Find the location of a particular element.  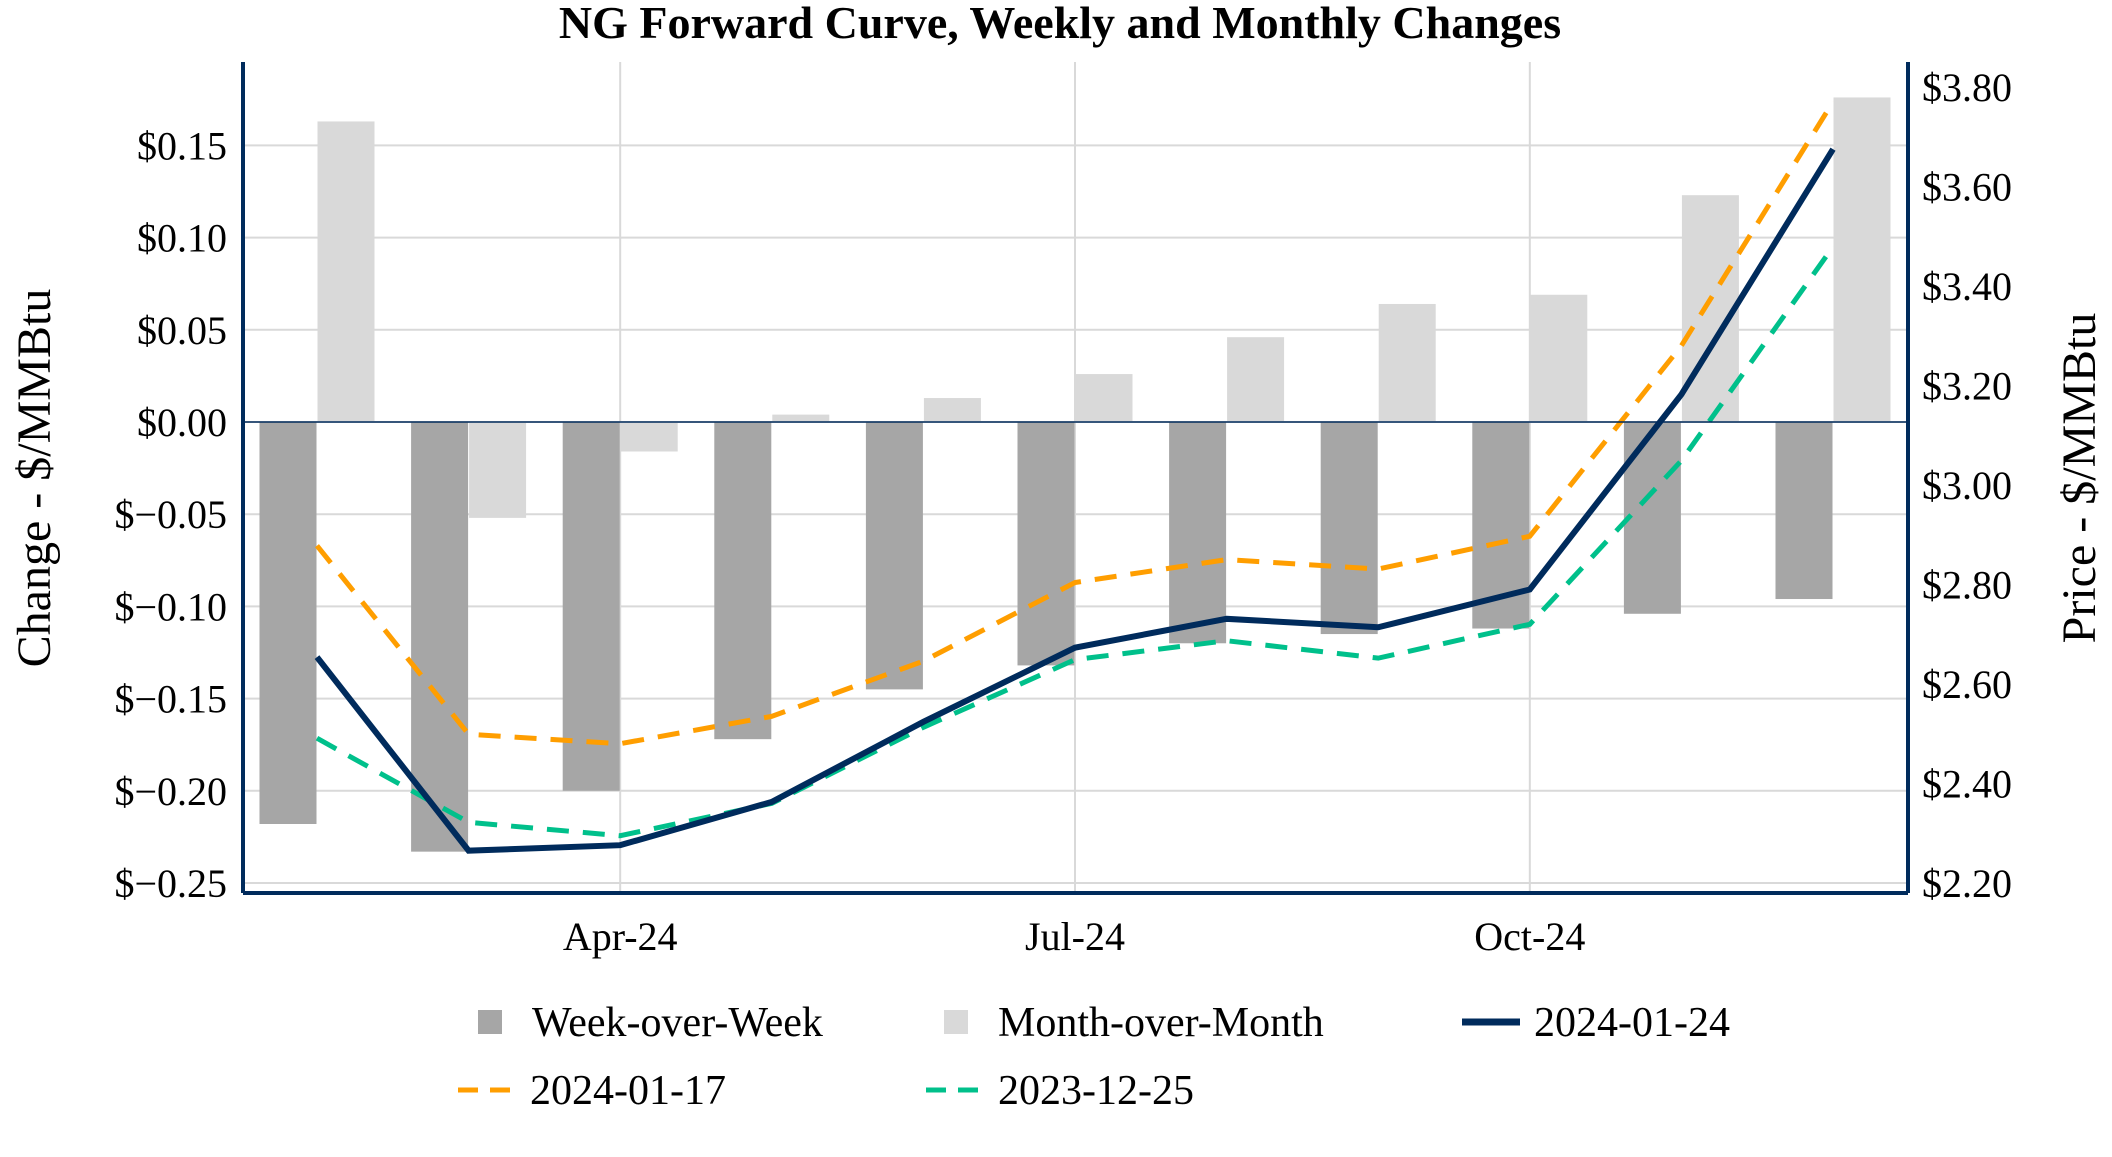

y-axis-label-left: Change - $/MMBtu is located at coordinates (34, 478).